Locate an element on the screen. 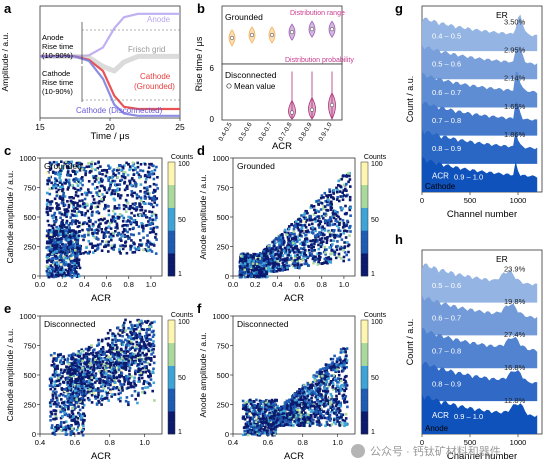 This screenshot has width=554, height=470. x-tick-label: 0.6 is located at coordinates (75, 442).